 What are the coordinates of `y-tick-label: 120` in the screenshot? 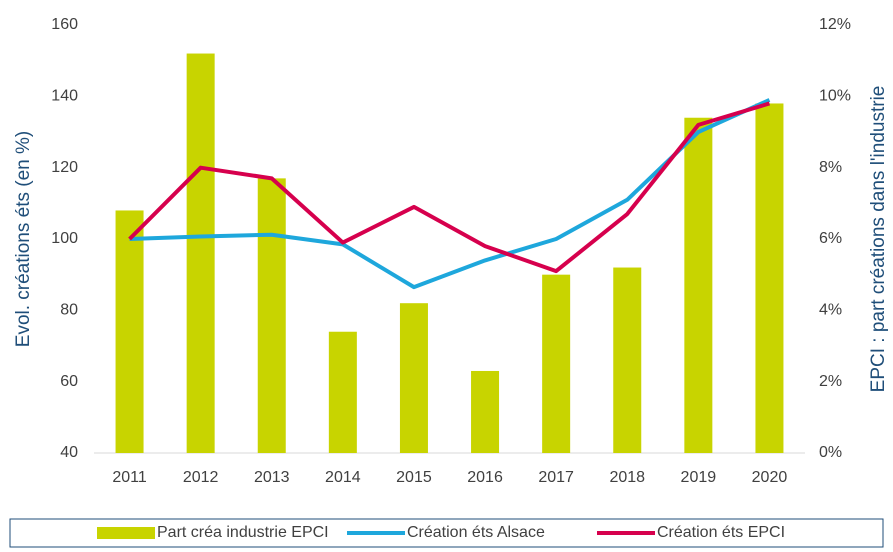 It's located at (64, 167).